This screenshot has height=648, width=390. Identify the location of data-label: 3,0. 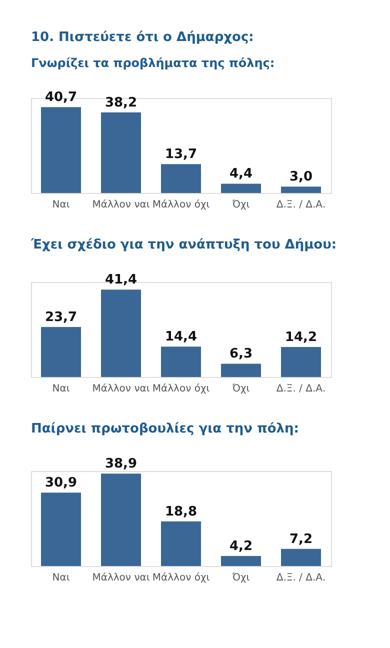
(301, 177).